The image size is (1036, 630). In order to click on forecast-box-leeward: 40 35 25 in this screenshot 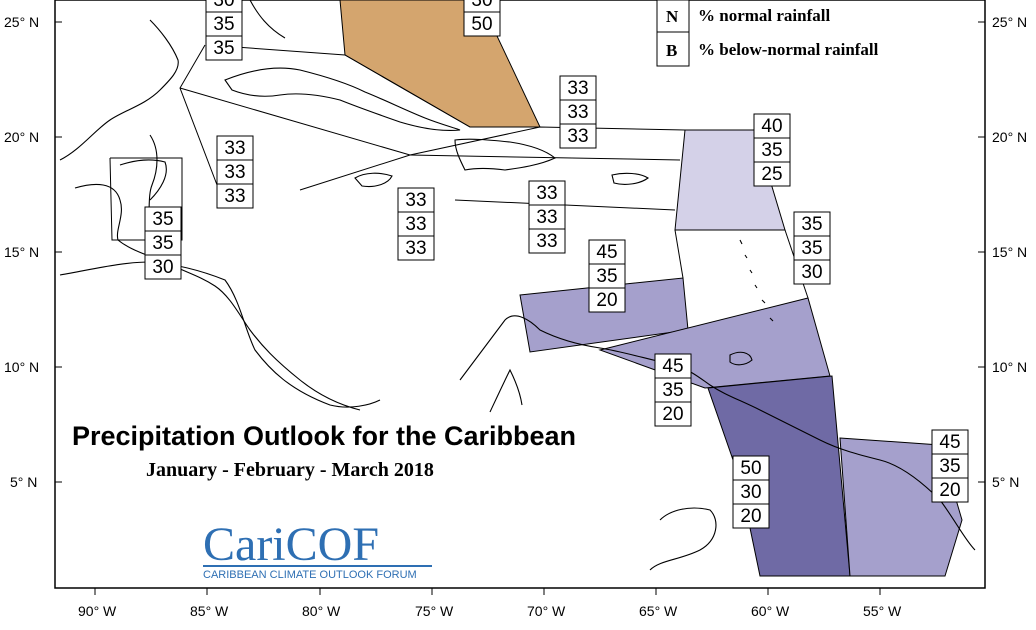, I will do `click(772, 150)`.